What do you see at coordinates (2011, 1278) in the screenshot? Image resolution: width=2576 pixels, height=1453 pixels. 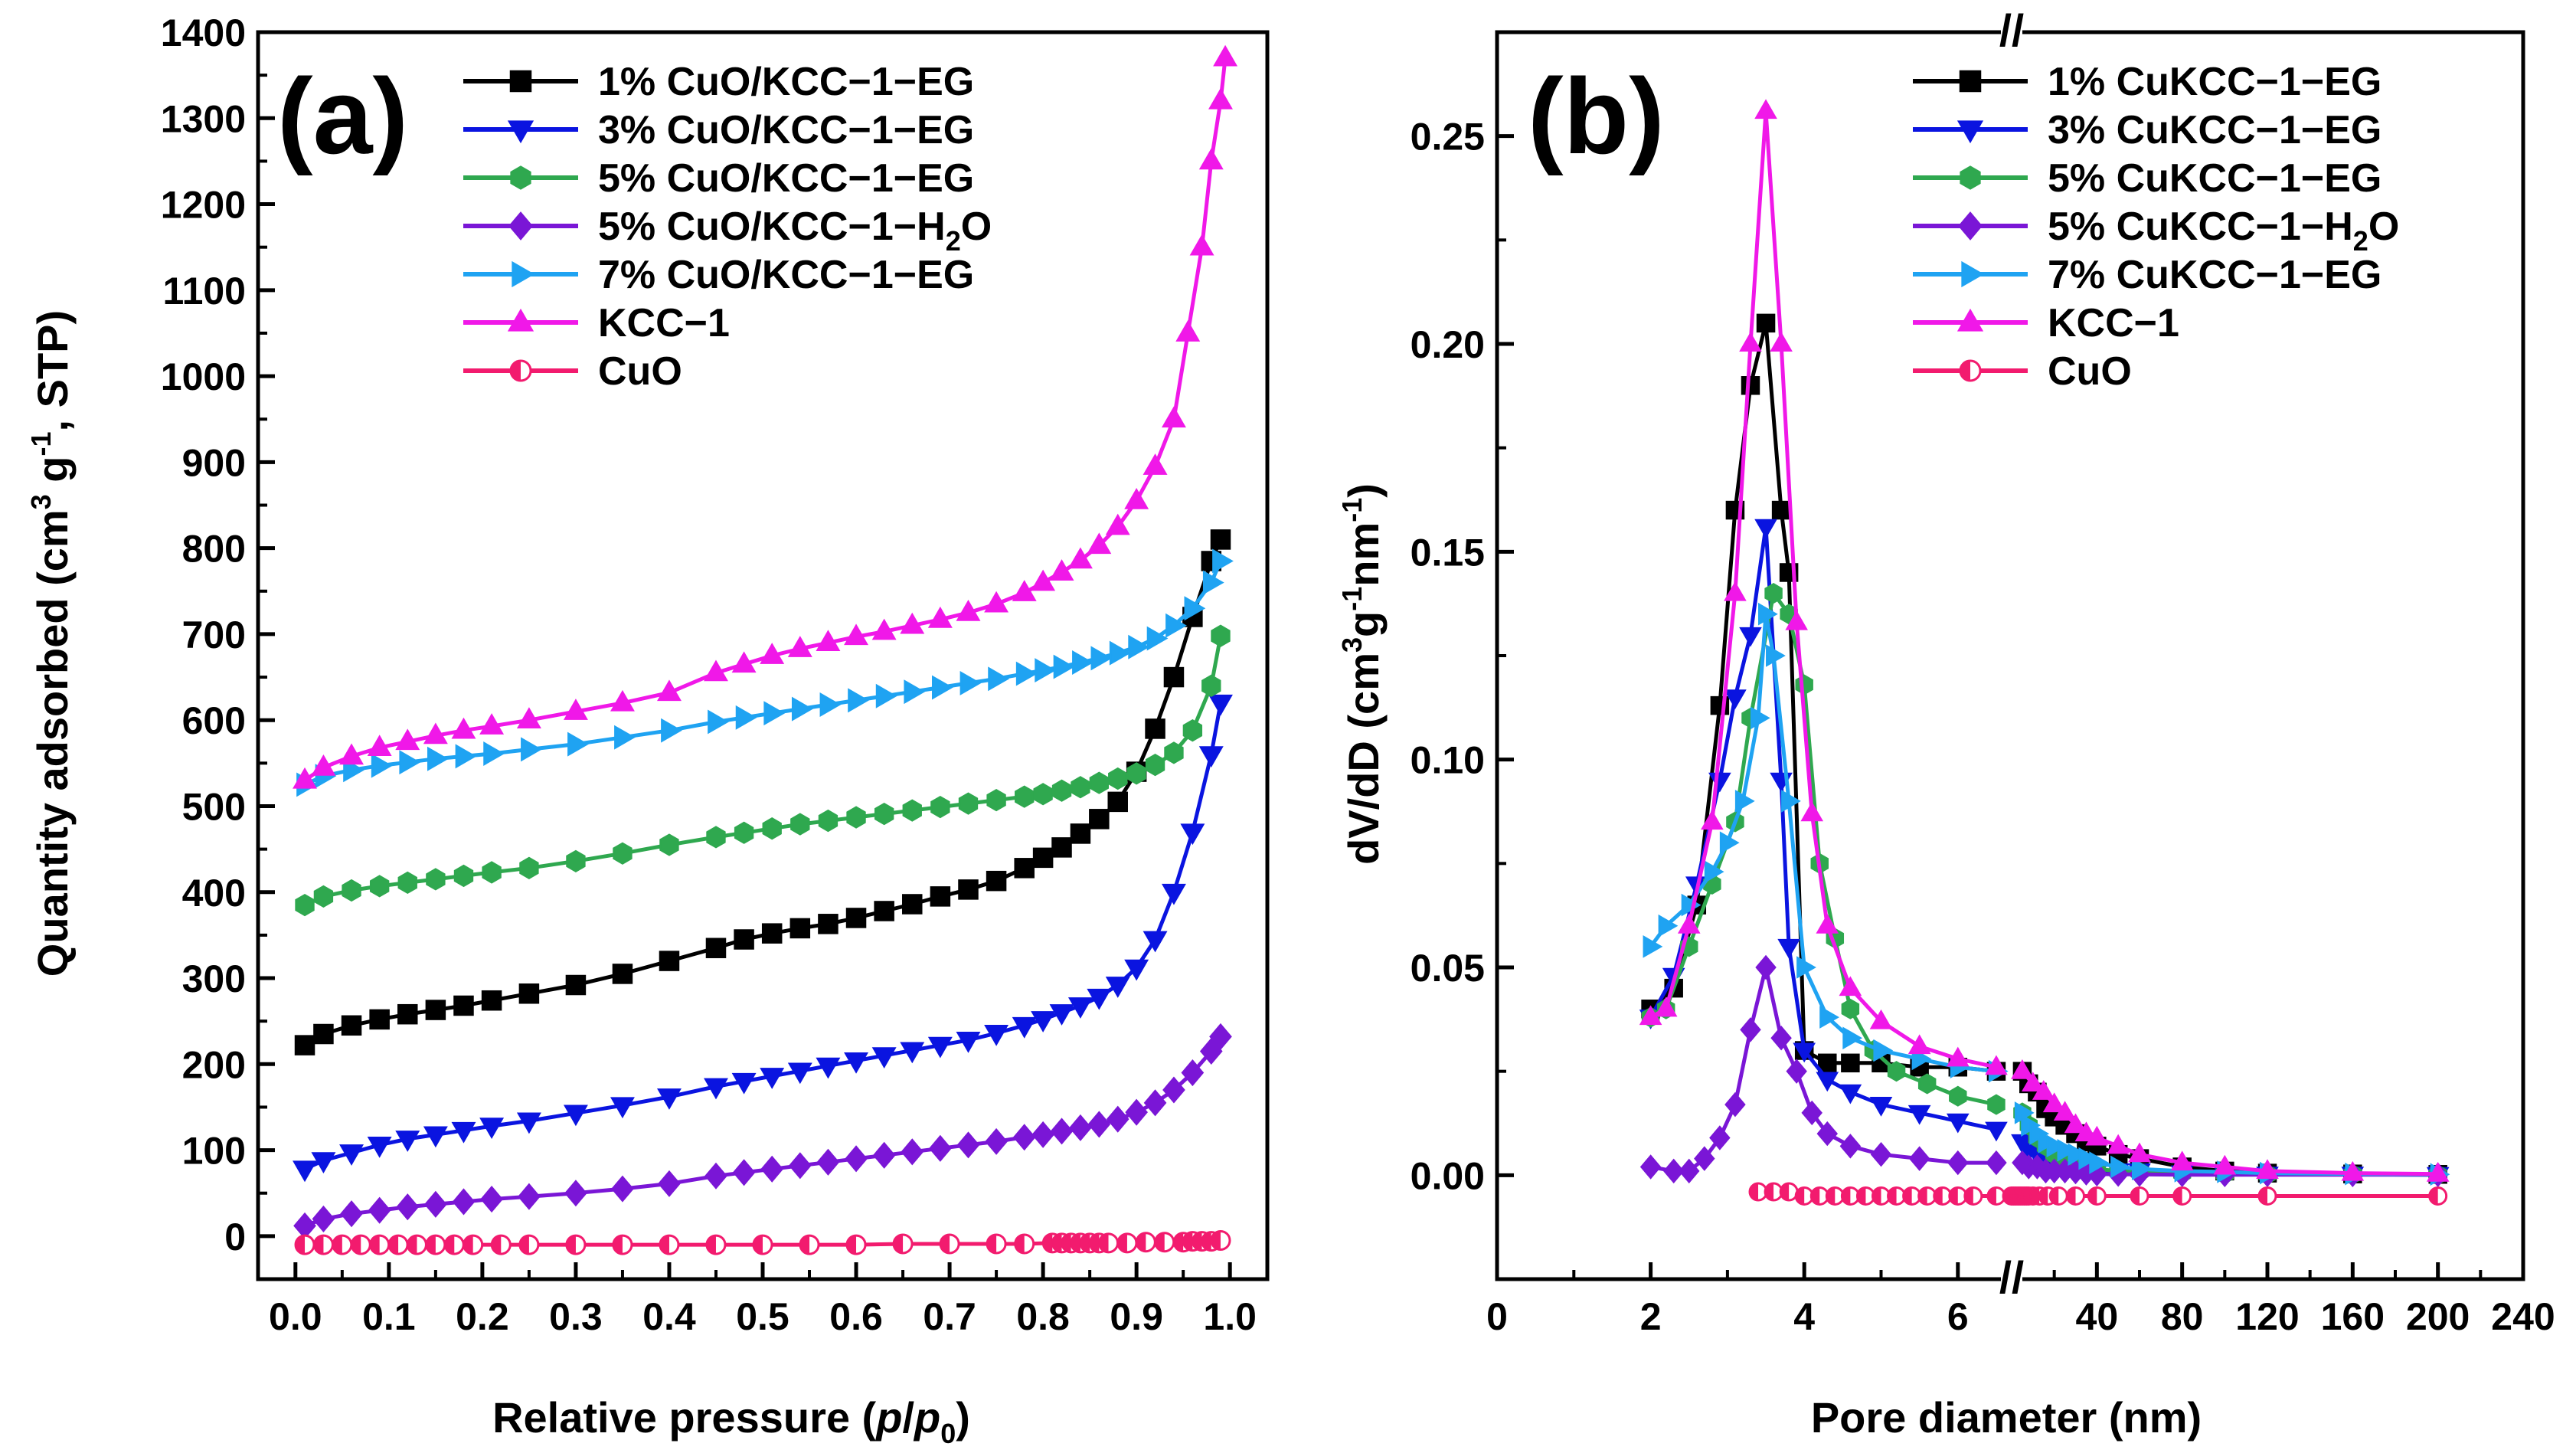 I see `axis-break-symbol: //` at bounding box center [2011, 1278].